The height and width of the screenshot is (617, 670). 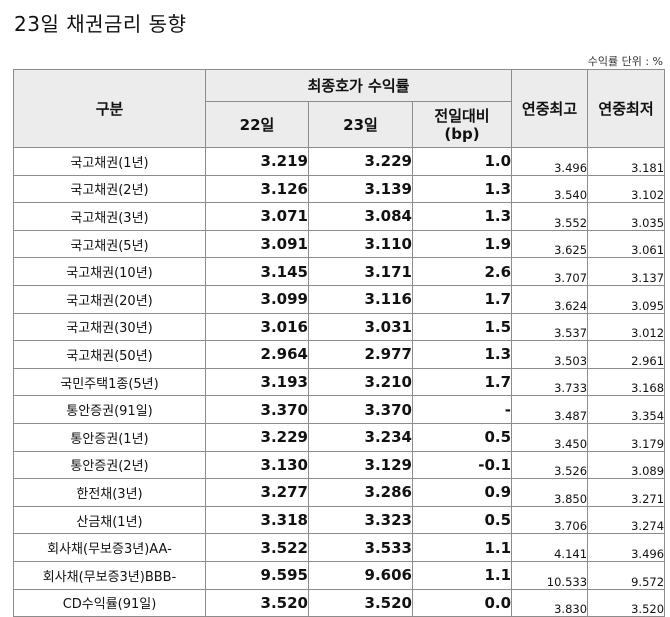 I want to click on table-row: 국고채권(2년) 3.126 3.139 1.3 3.540 3.102, so click(x=339, y=189).